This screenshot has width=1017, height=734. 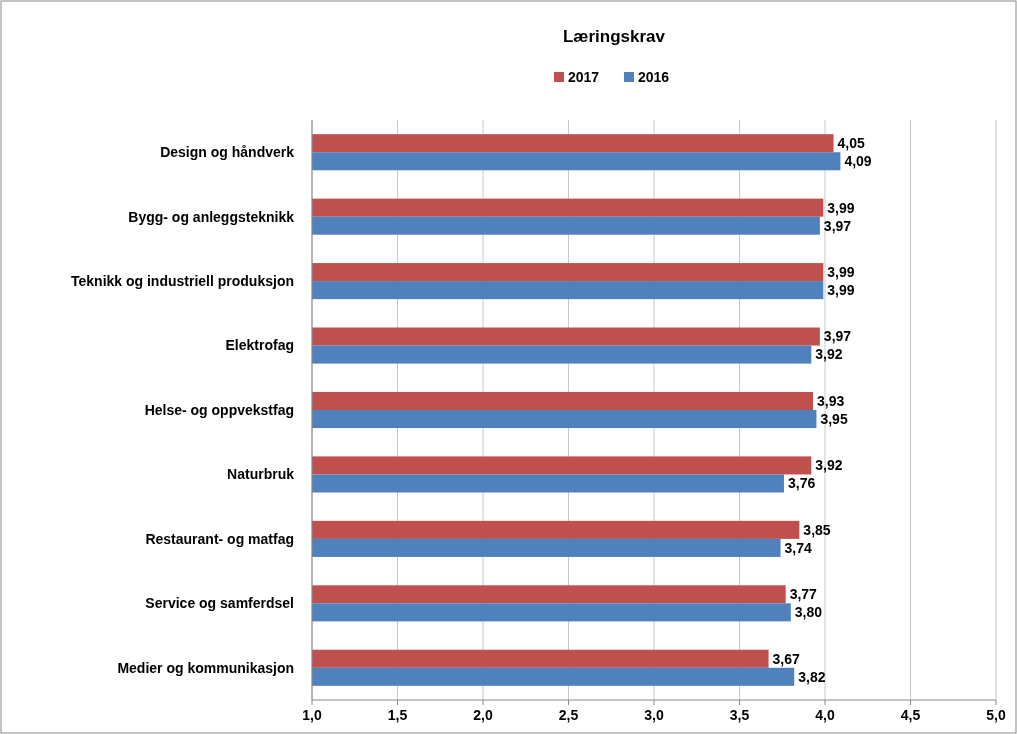 I want to click on data-label: 3,82, so click(x=812, y=676).